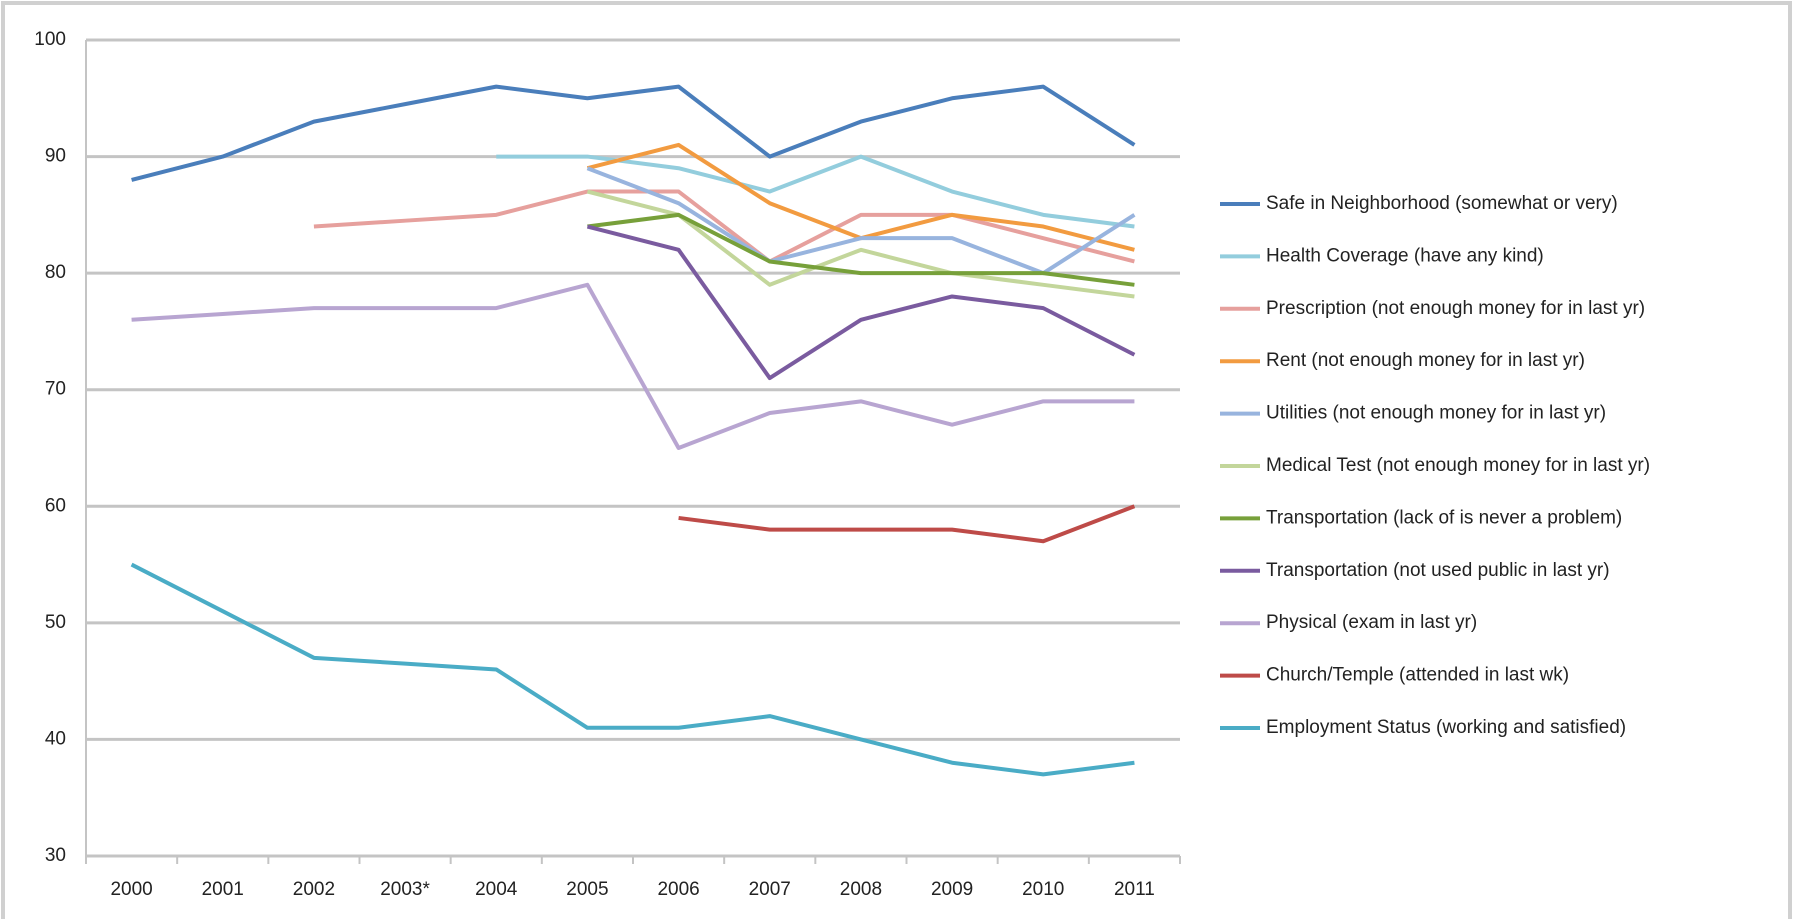  I want to click on x-tick-label: 2003*, so click(405, 889).